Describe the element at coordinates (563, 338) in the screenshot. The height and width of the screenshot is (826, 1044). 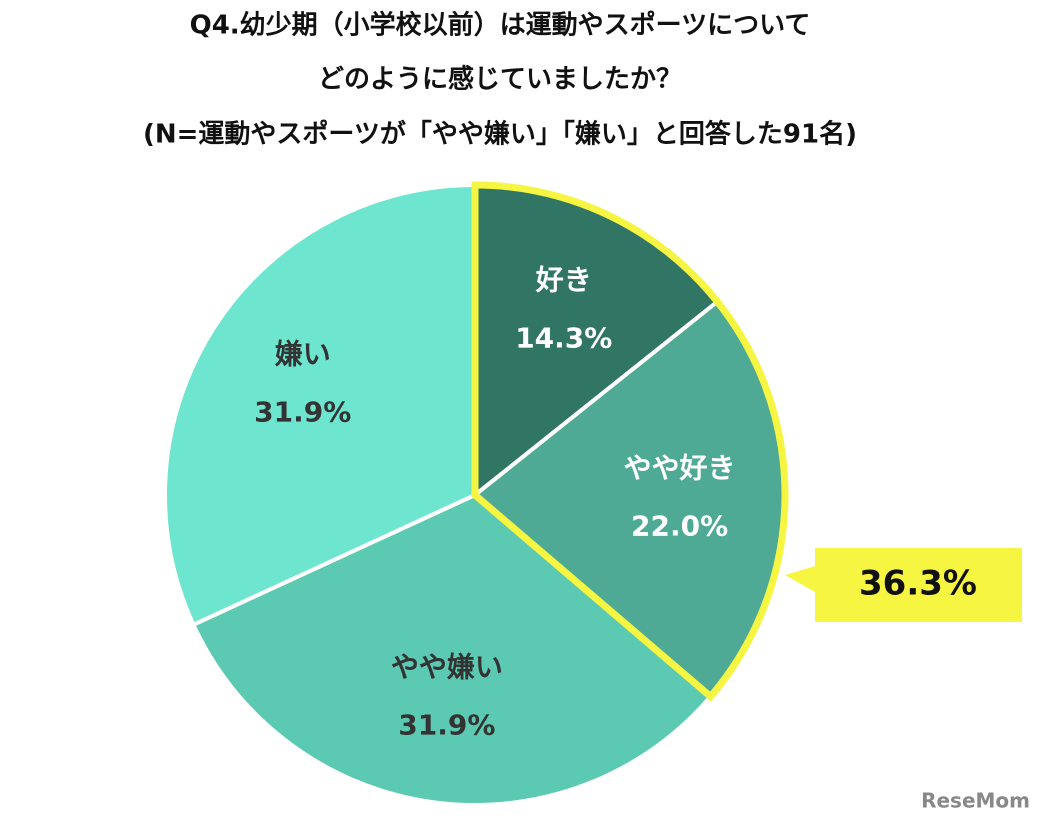
I see `data-label: 14.3%` at that location.